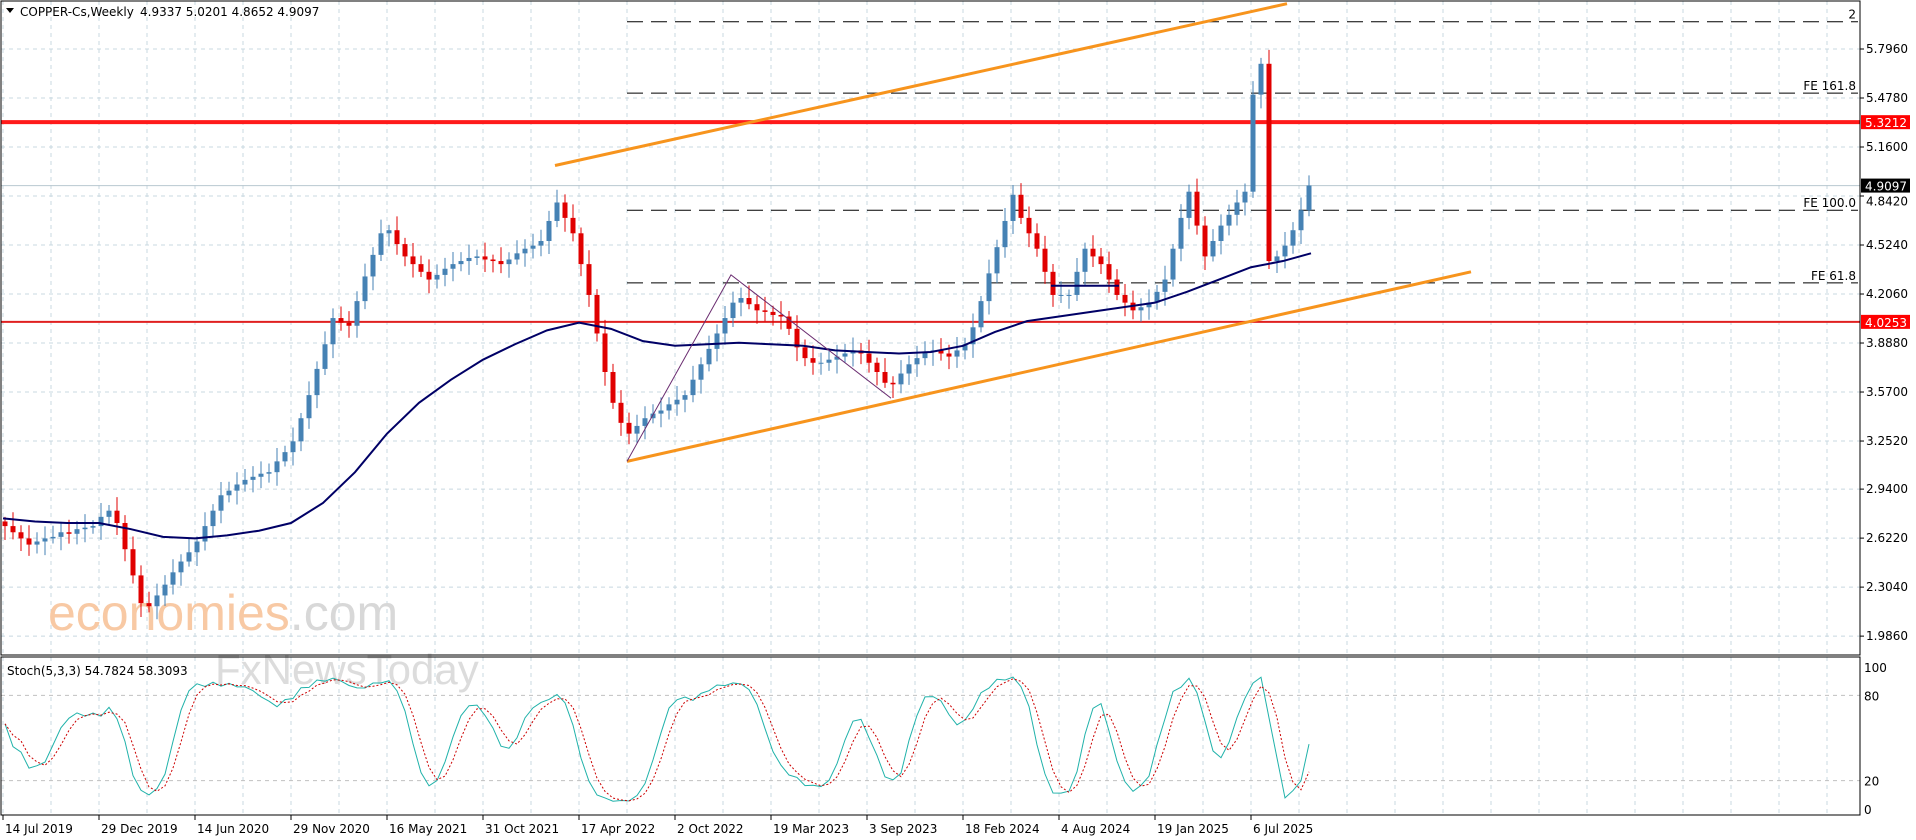 The width and height of the screenshot is (1916, 840). What do you see at coordinates (428, 829) in the screenshot?
I see `date-tick-label: 16 May 2021` at bounding box center [428, 829].